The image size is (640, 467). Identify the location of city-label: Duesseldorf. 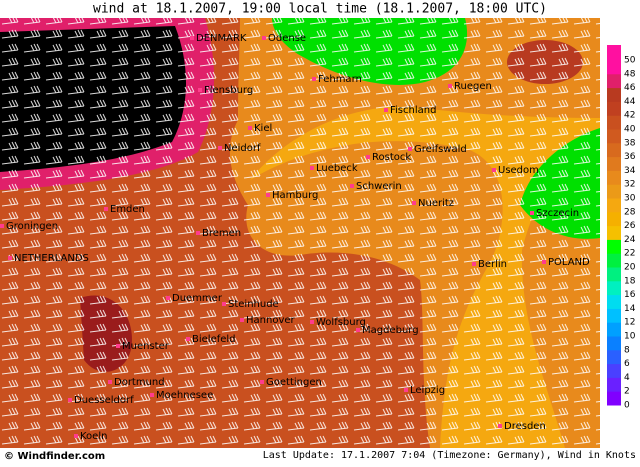
(104, 400).